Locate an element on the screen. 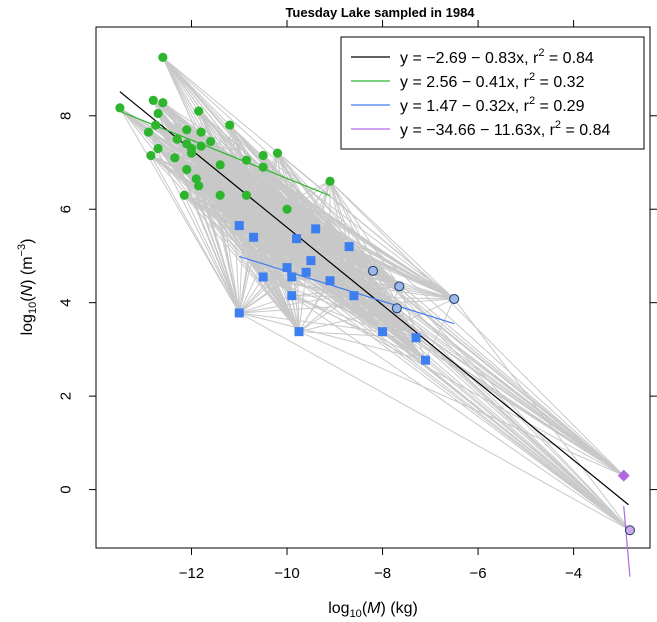  x-tick-label: −12 is located at coordinates (191, 573).